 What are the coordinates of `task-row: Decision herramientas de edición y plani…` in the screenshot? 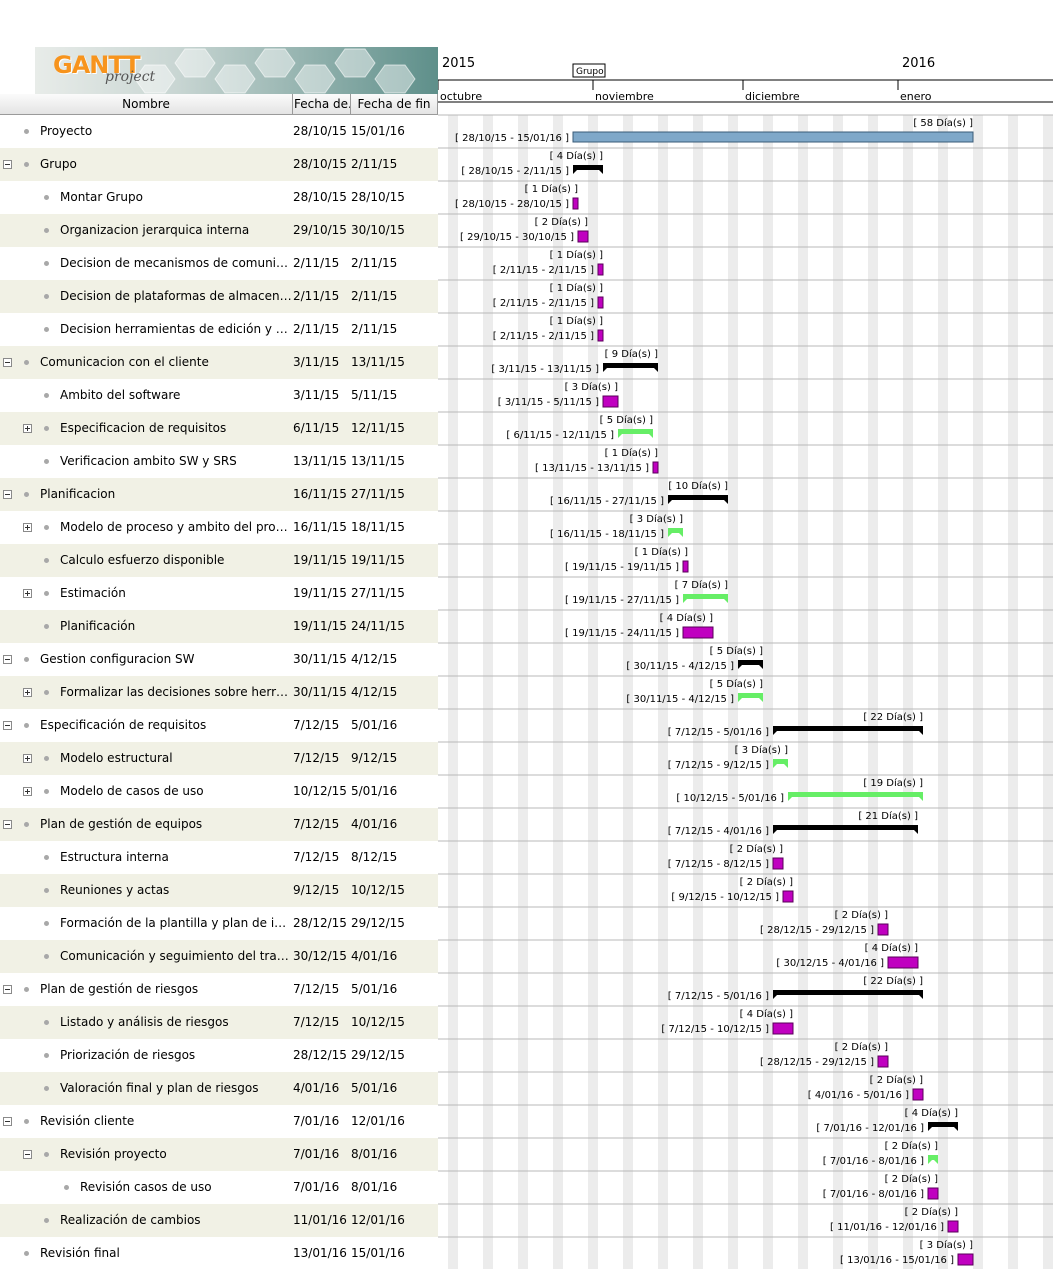 It's located at (219, 329).